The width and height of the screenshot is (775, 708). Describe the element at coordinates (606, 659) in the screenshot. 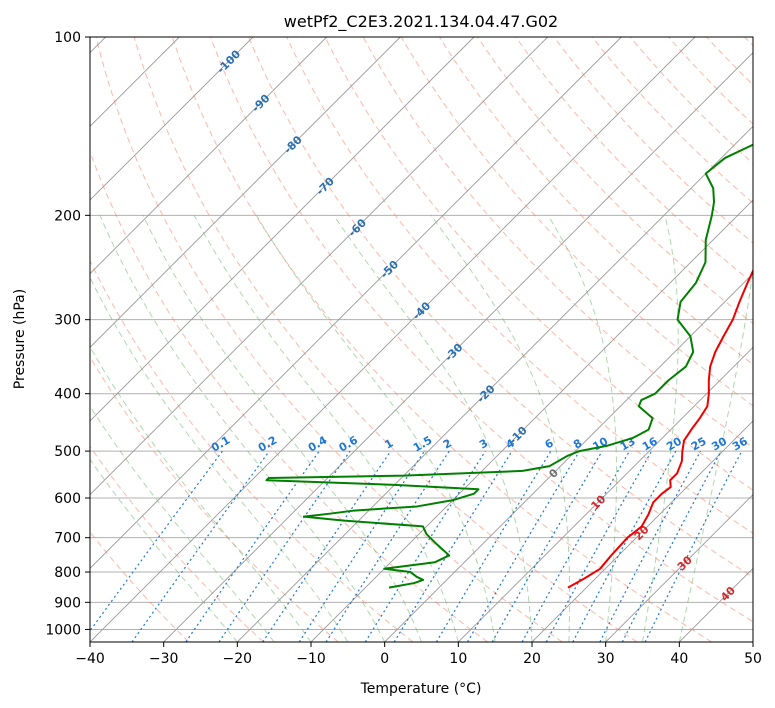

I see `x-tick-label: 30` at that location.